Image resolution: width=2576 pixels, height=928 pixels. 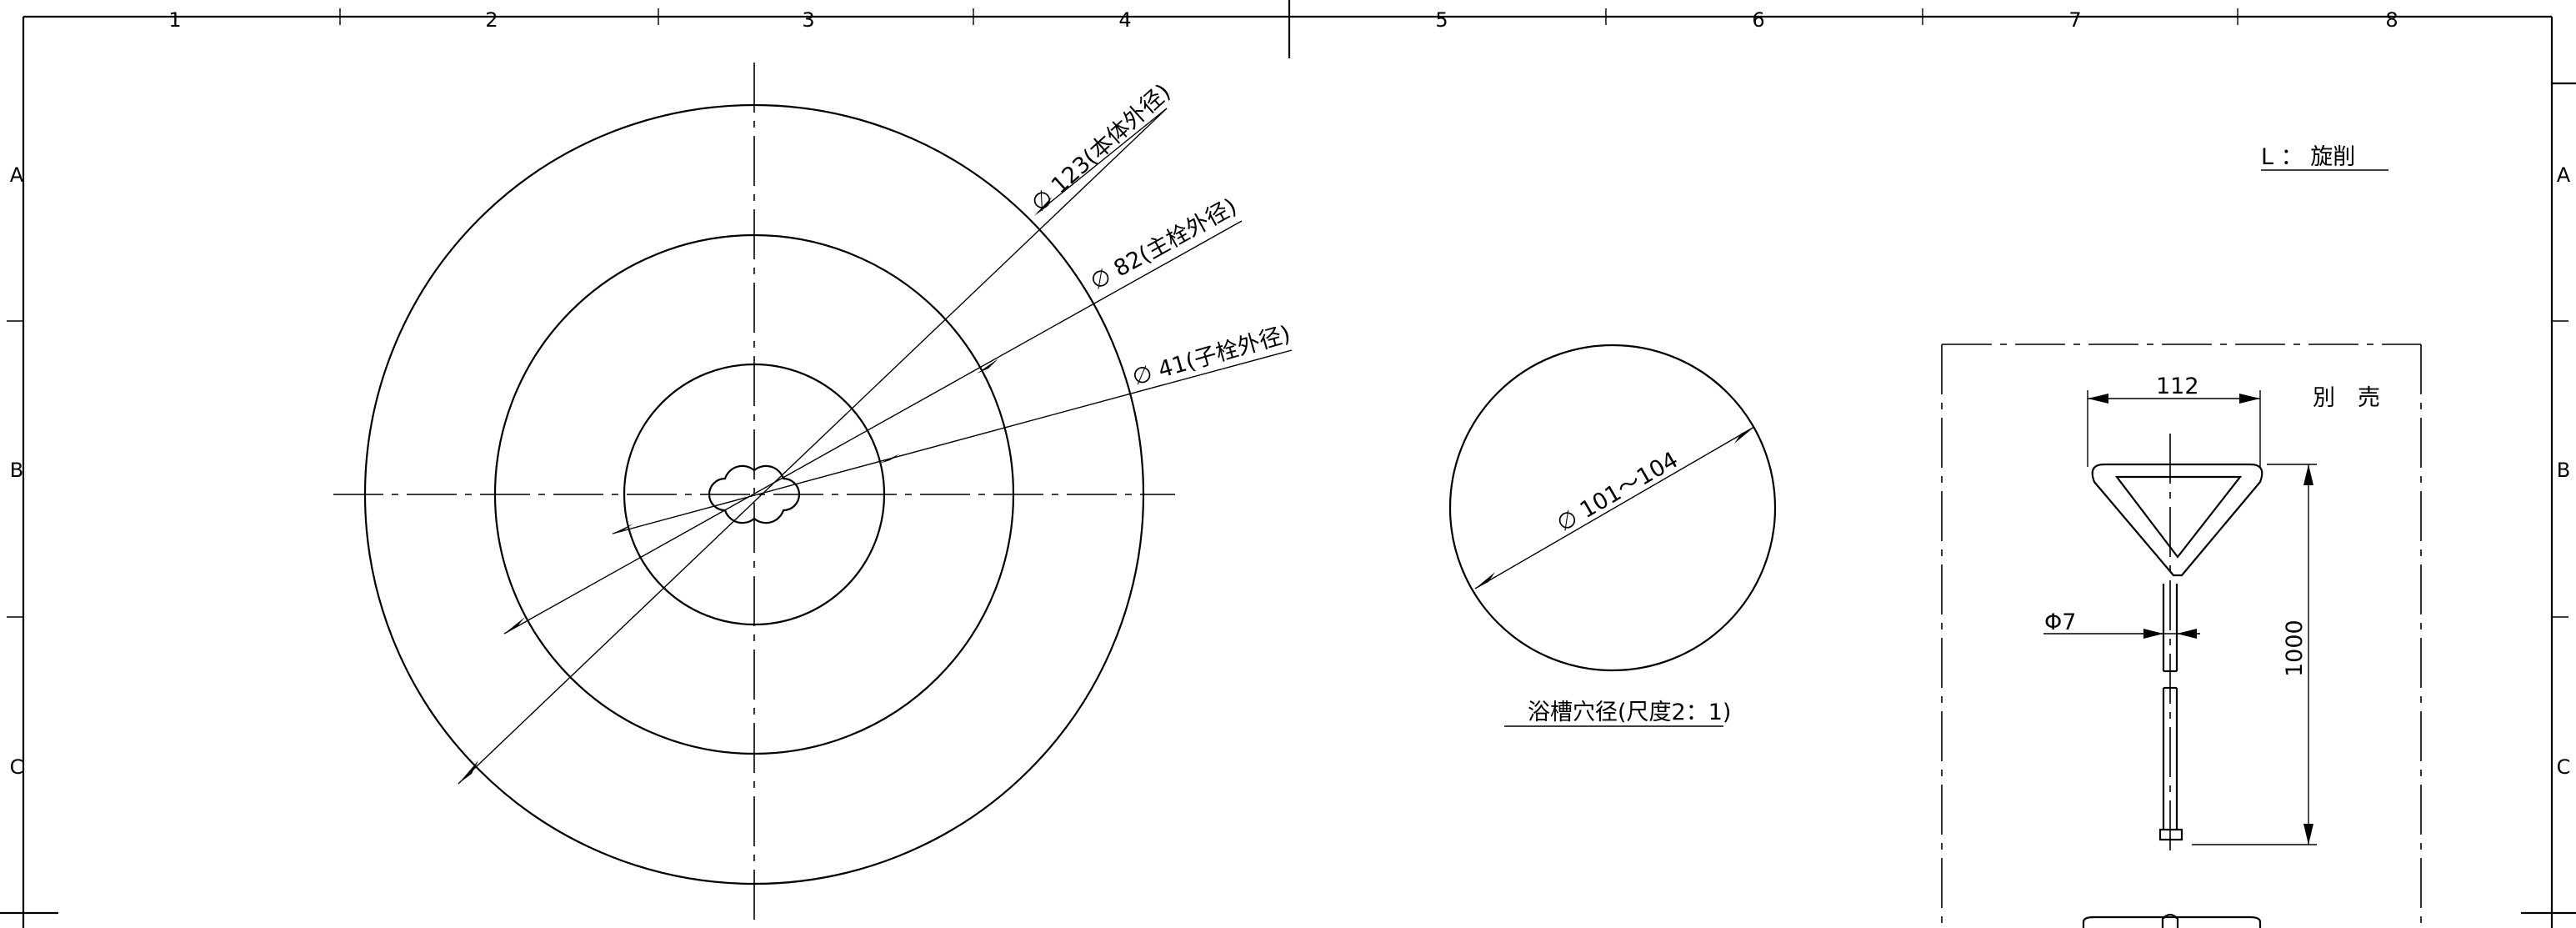 What do you see at coordinates (1618, 492) in the screenshot?
I see `dim-hole-diameter: ∅ 101～104` at bounding box center [1618, 492].